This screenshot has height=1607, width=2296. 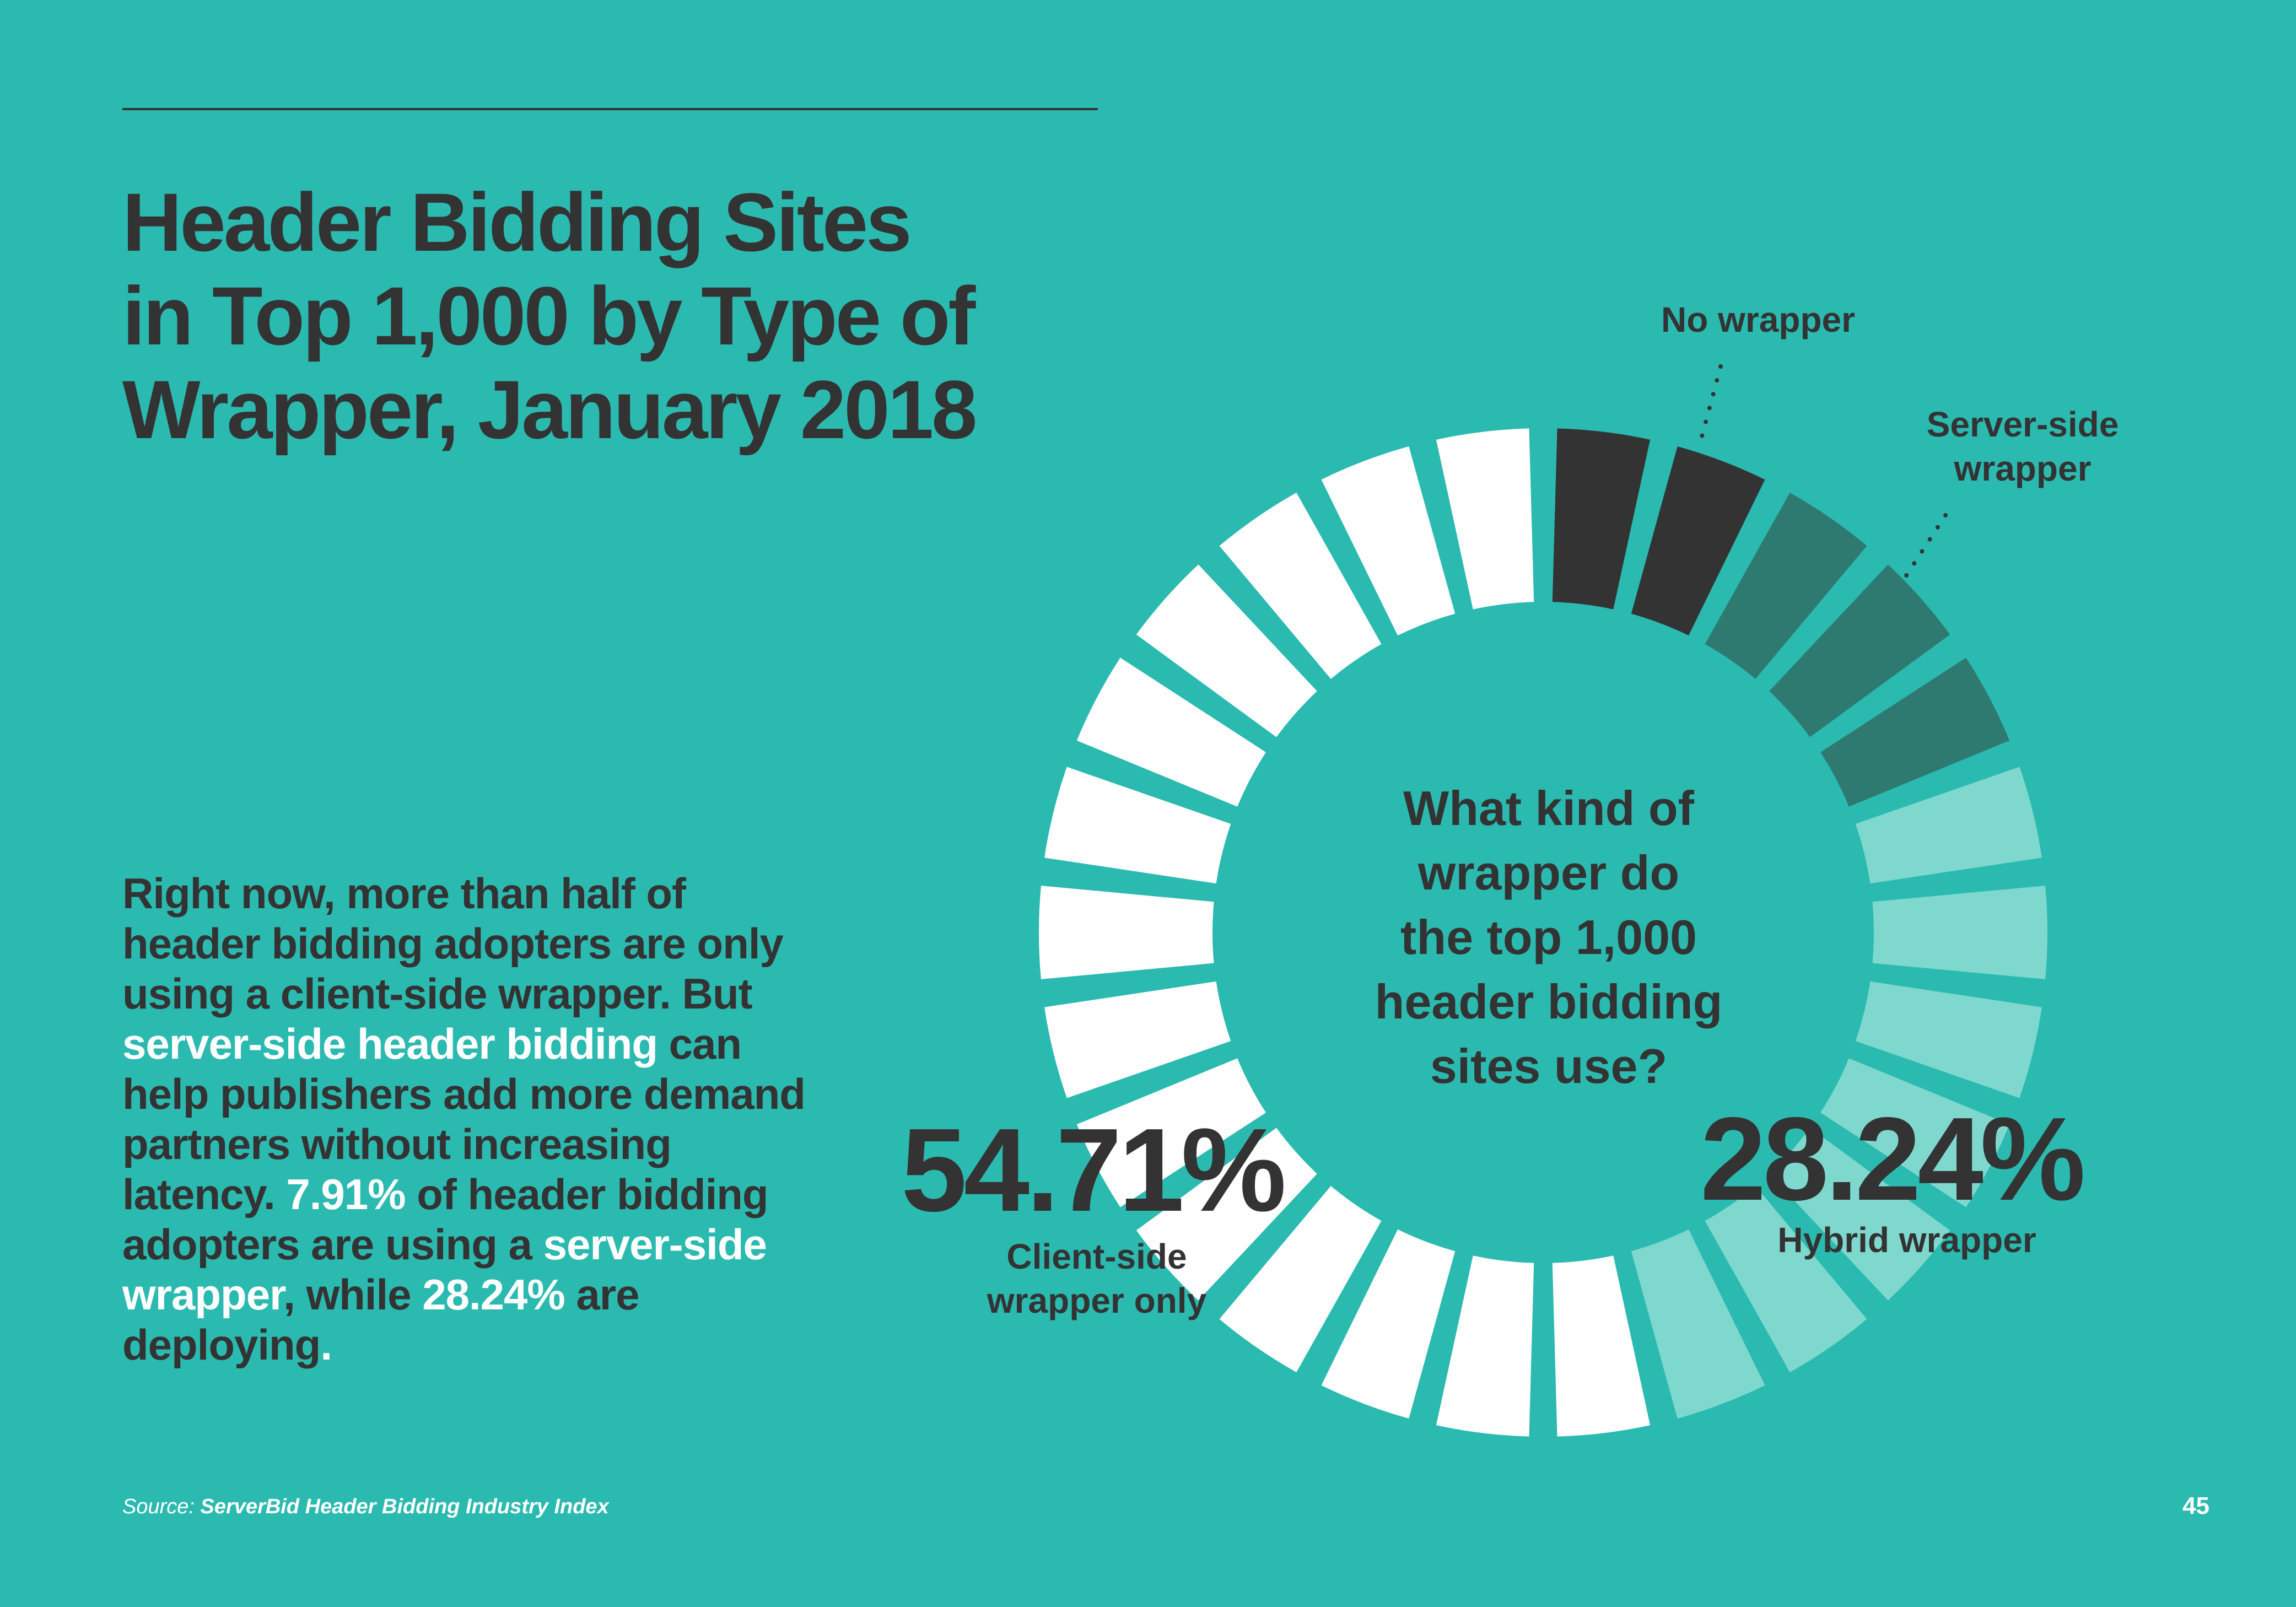 I want to click on client-side-percent: 54.71%, so click(x=1093, y=1170).